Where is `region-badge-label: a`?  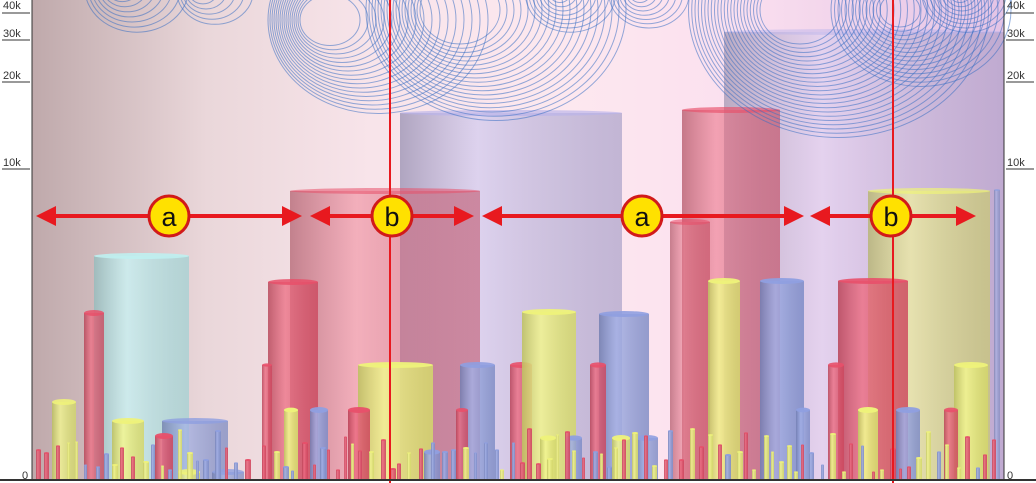
region-badge-label: a is located at coordinates (642, 217).